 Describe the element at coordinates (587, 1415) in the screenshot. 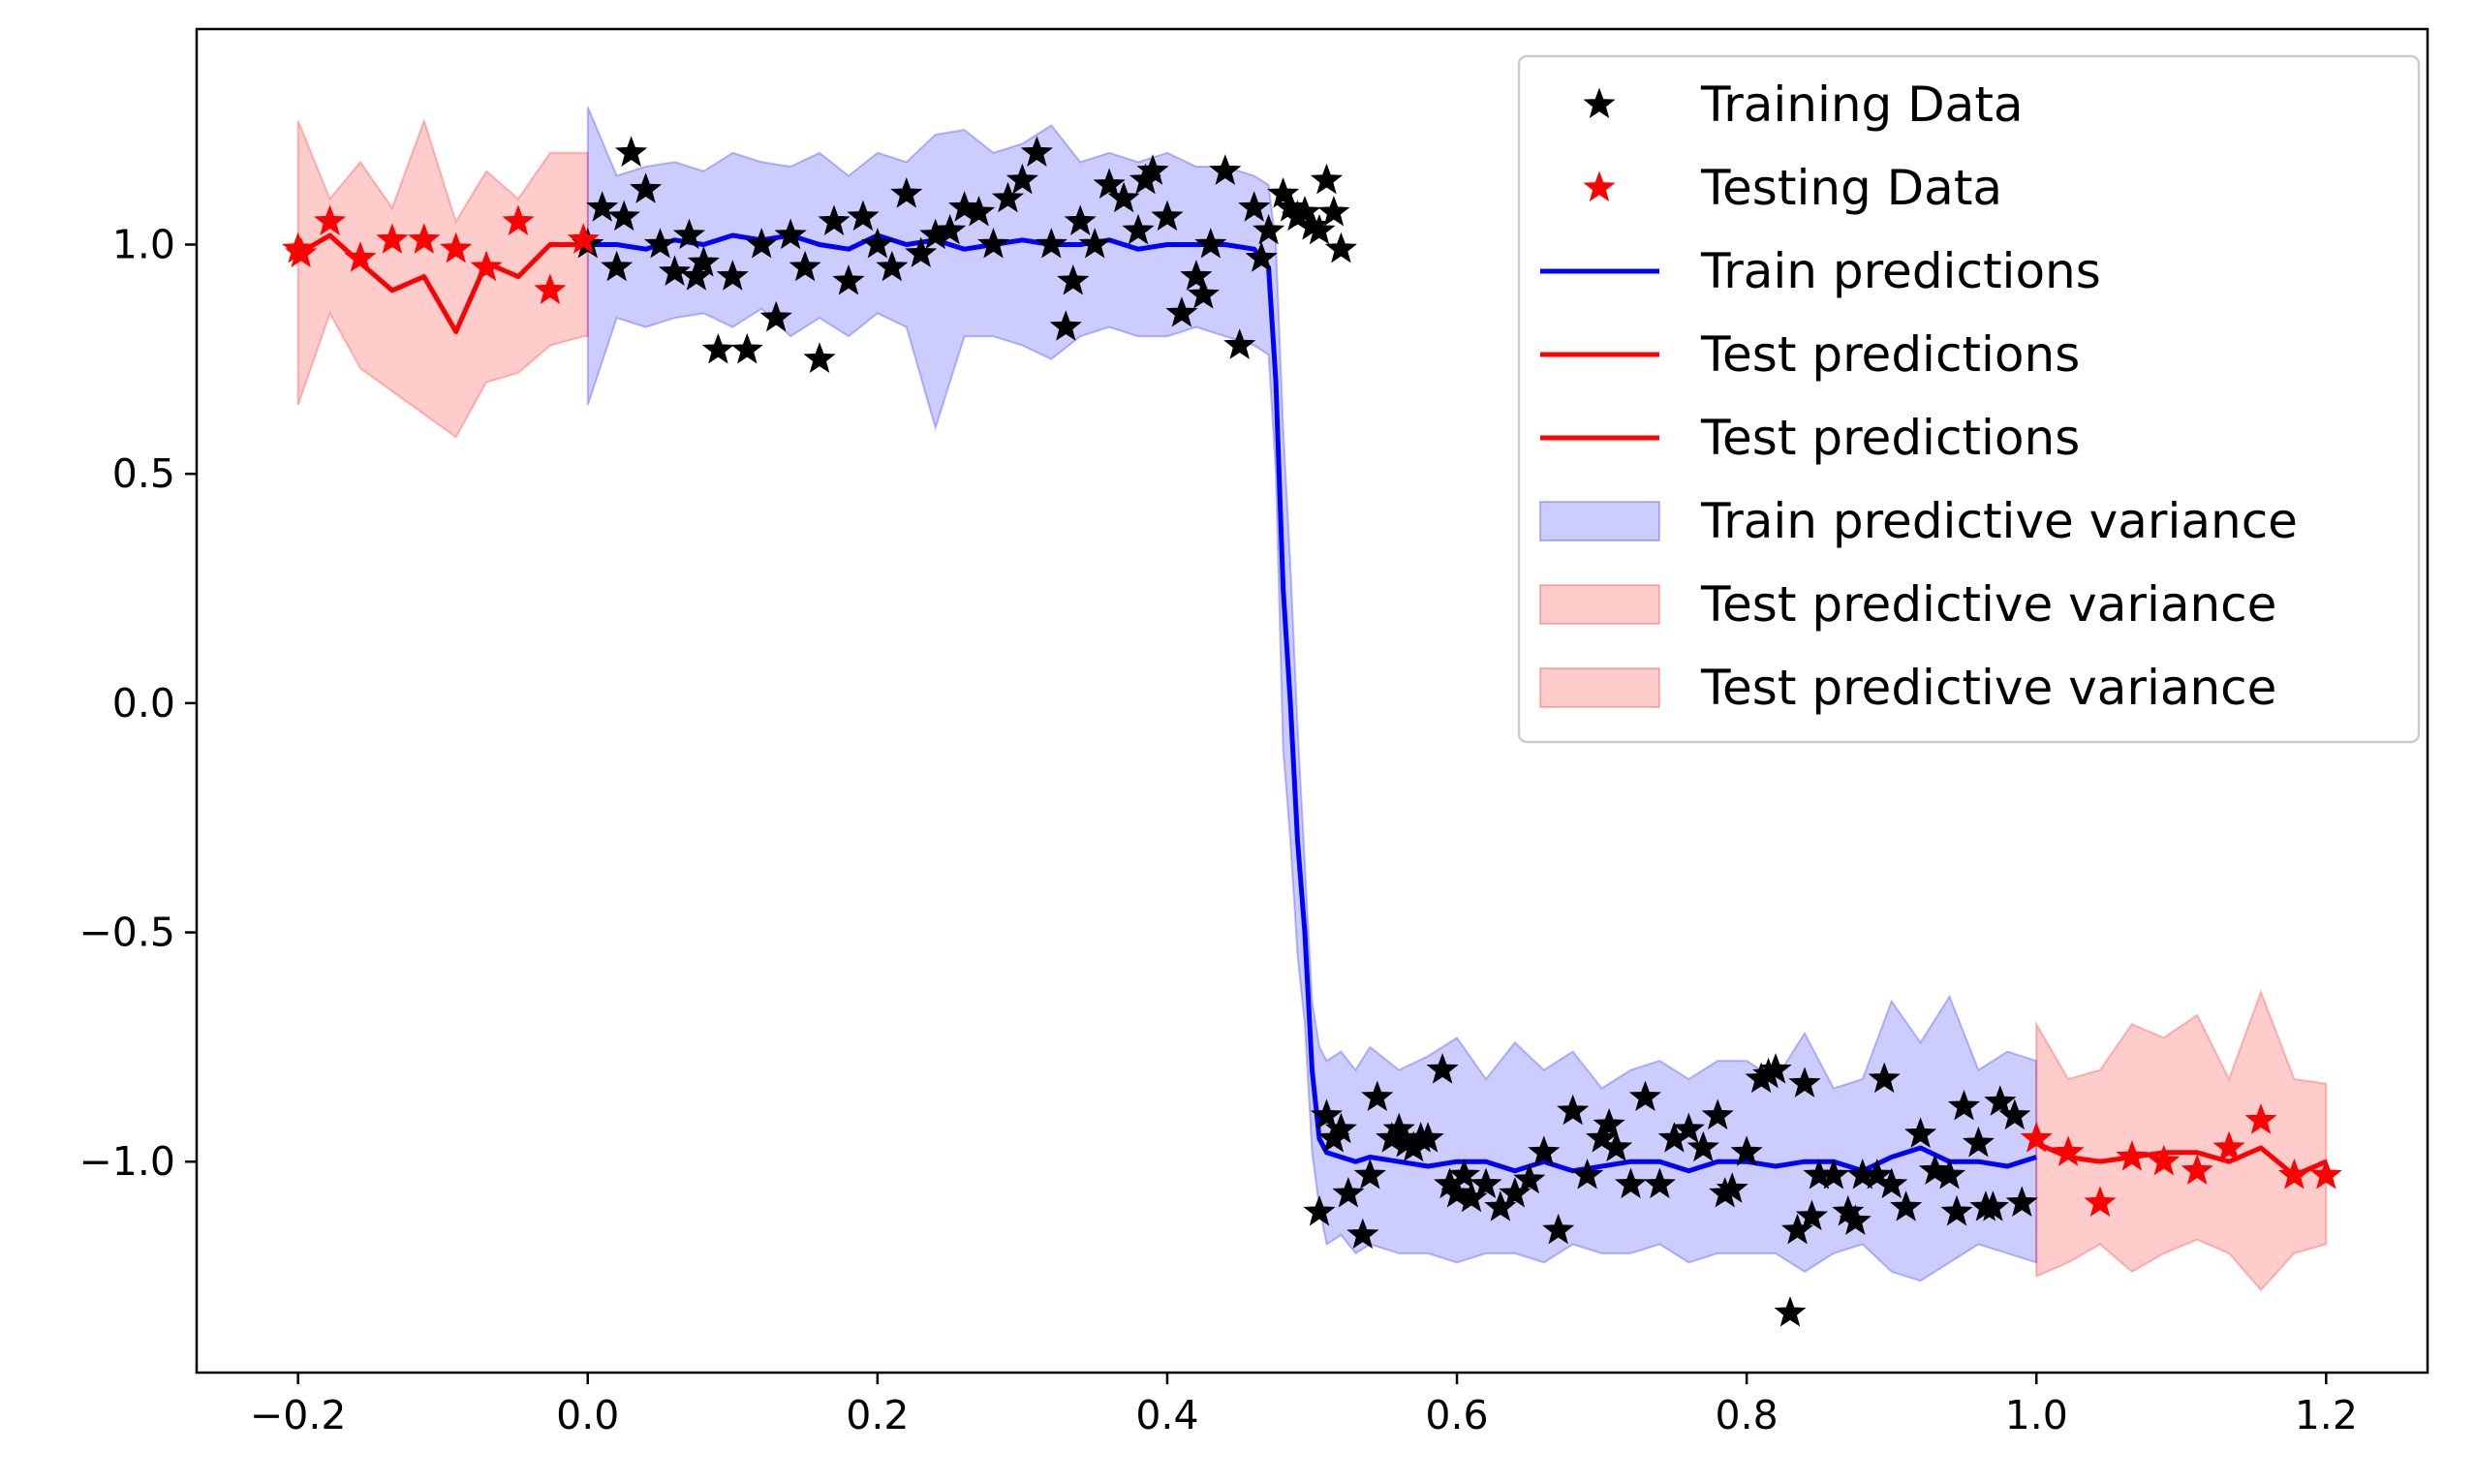

I see `x-tick-label: 0.0` at that location.